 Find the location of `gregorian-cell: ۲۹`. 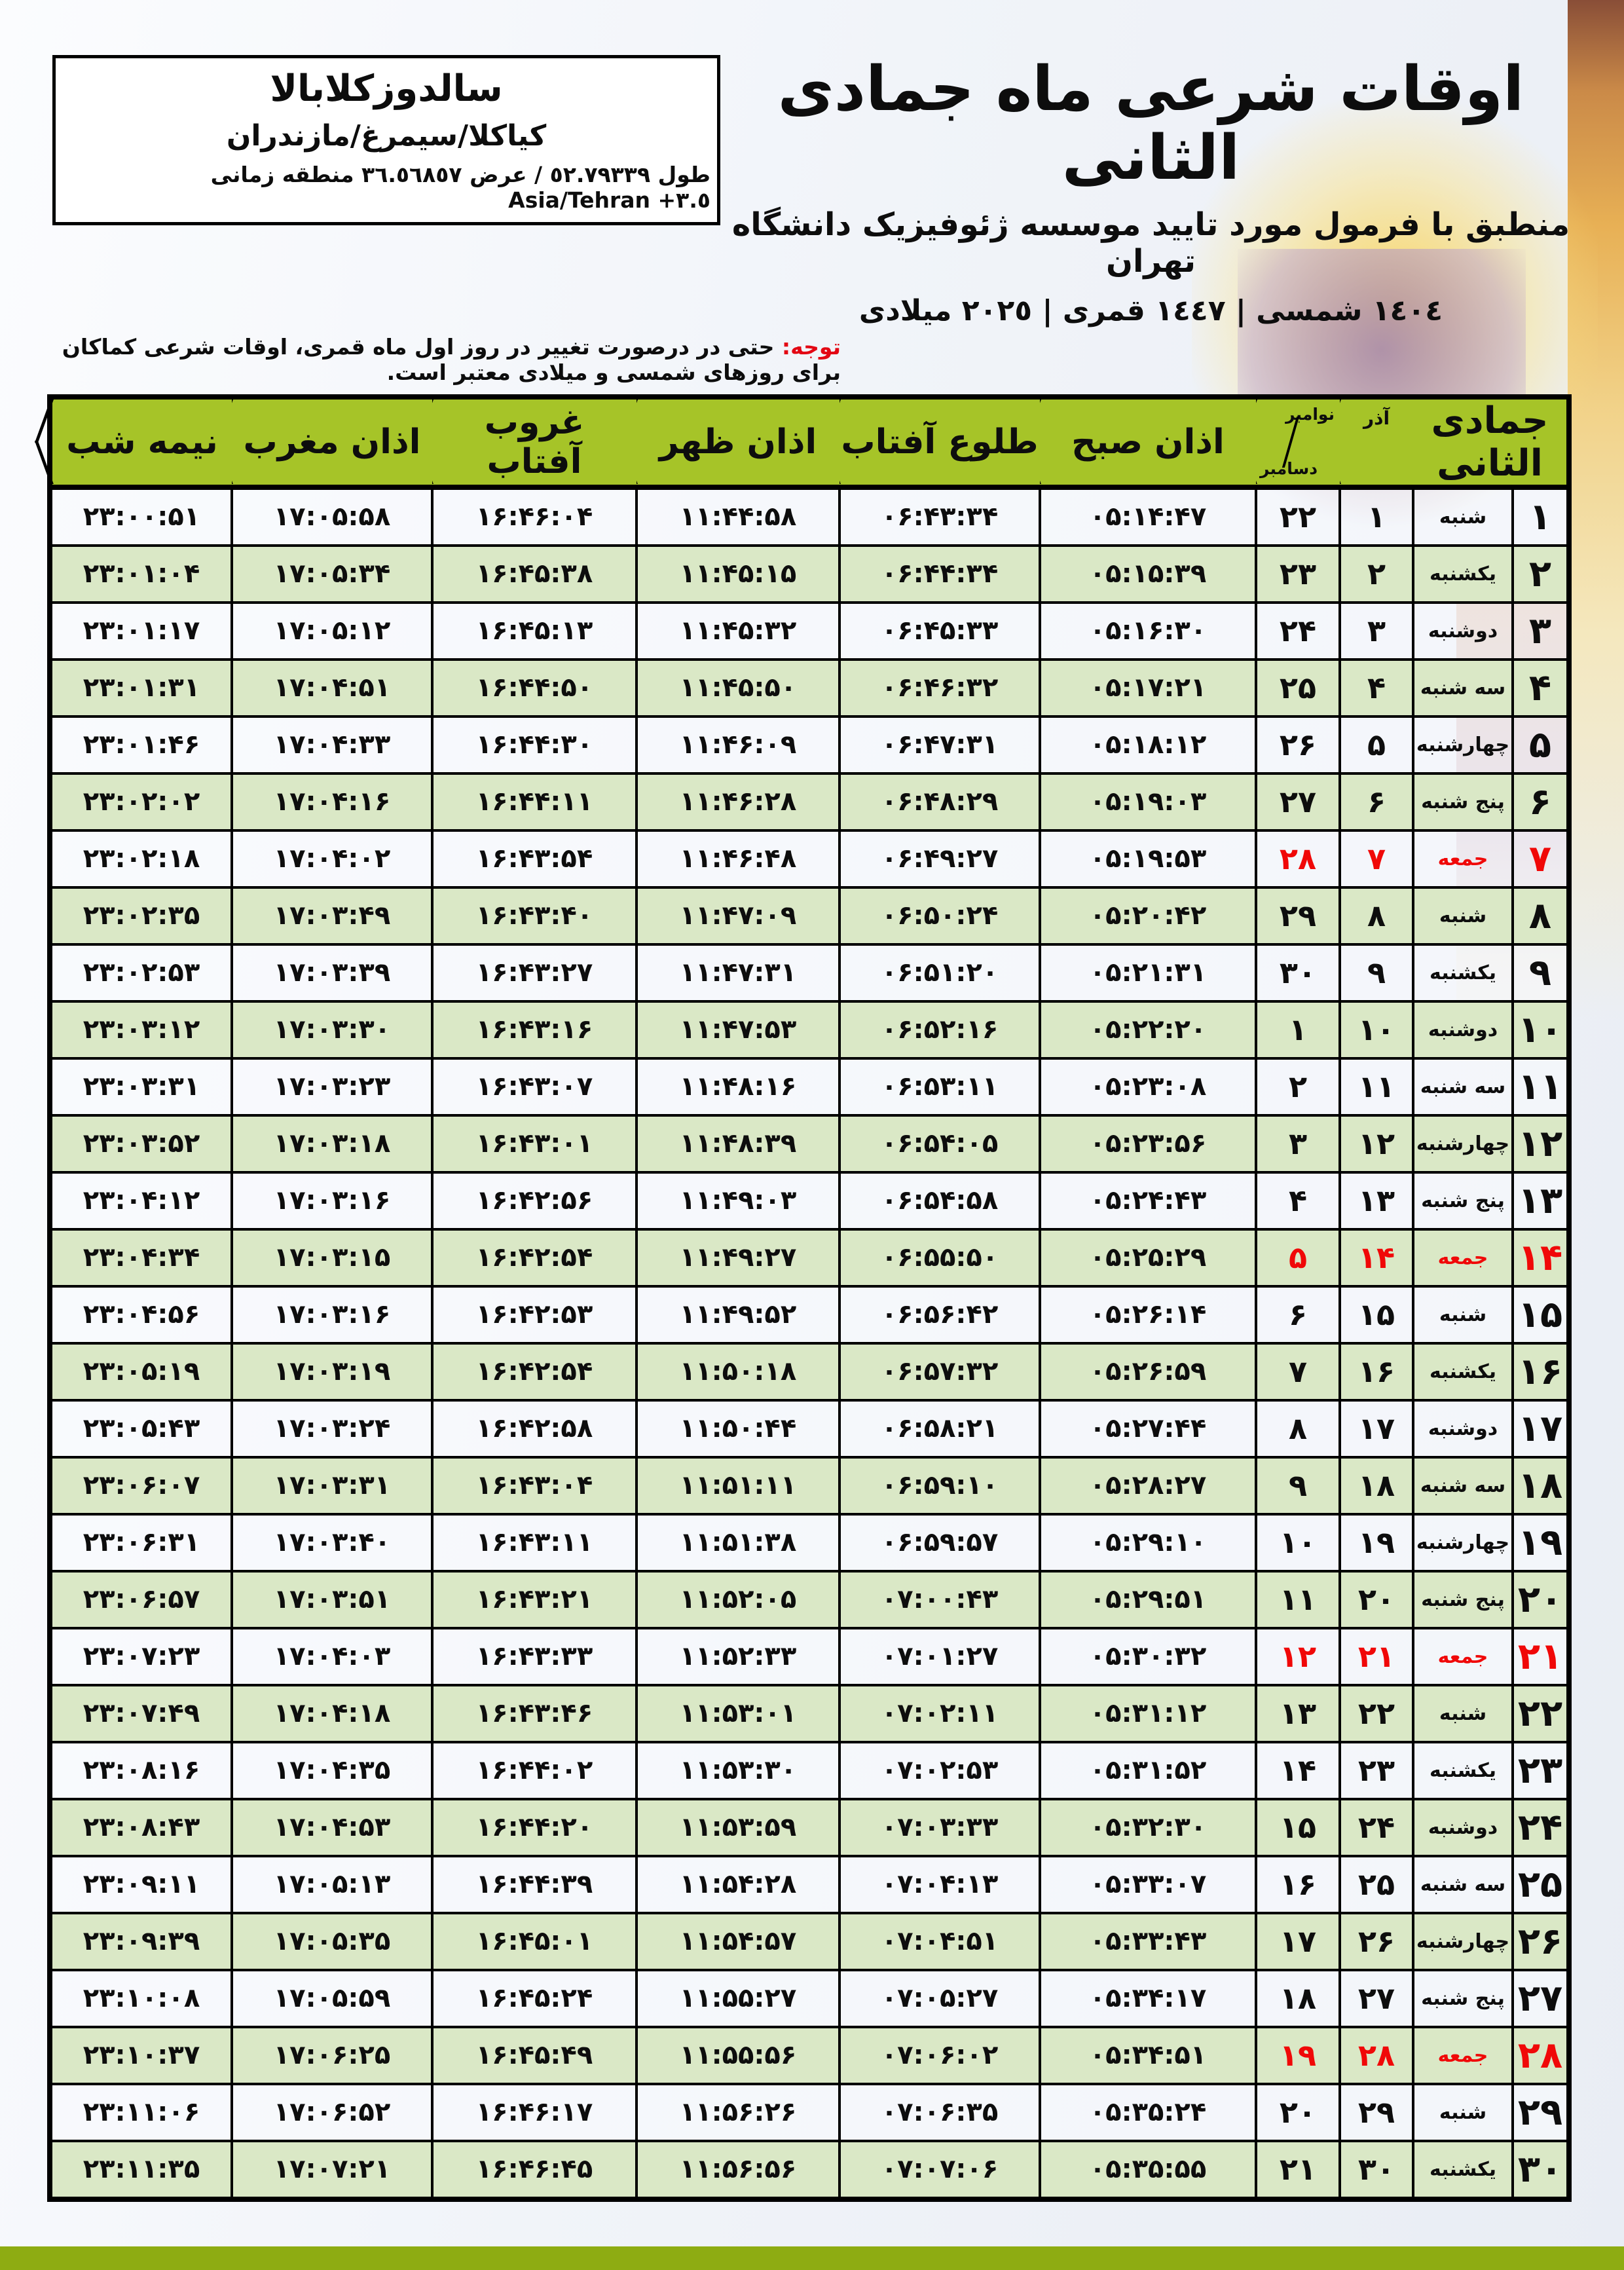

gregorian-cell: ۲۹ is located at coordinates (1298, 915).